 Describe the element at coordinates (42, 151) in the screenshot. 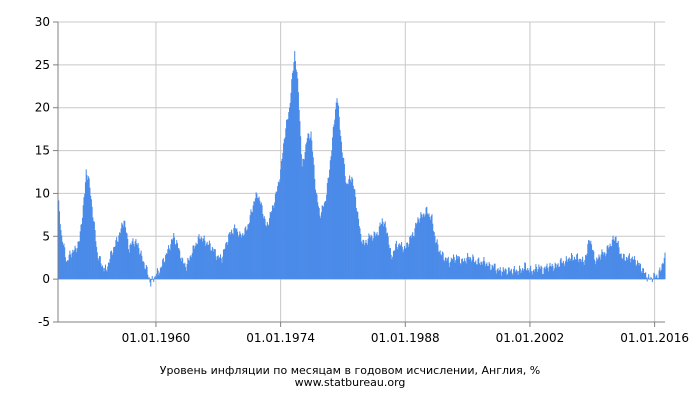

I see `y-tick-label: 15` at that location.